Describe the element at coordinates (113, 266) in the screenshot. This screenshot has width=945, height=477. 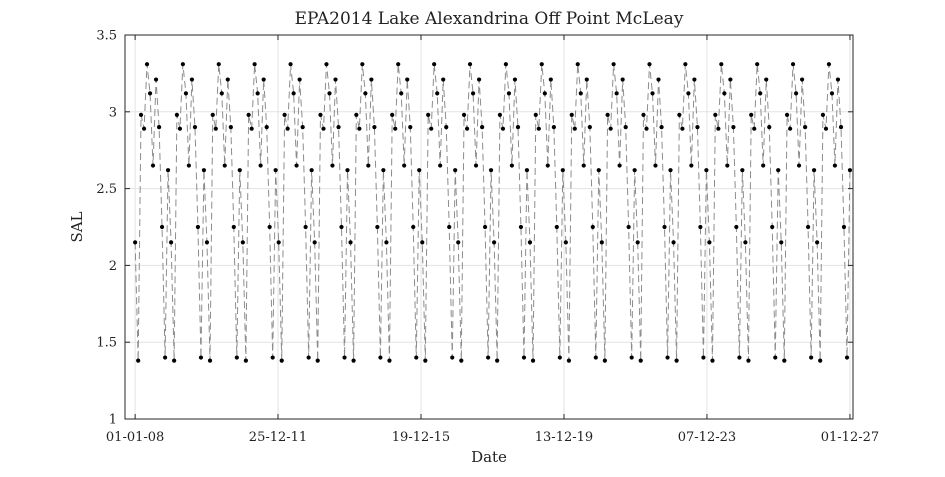
I see `y-tick-label: 2` at that location.